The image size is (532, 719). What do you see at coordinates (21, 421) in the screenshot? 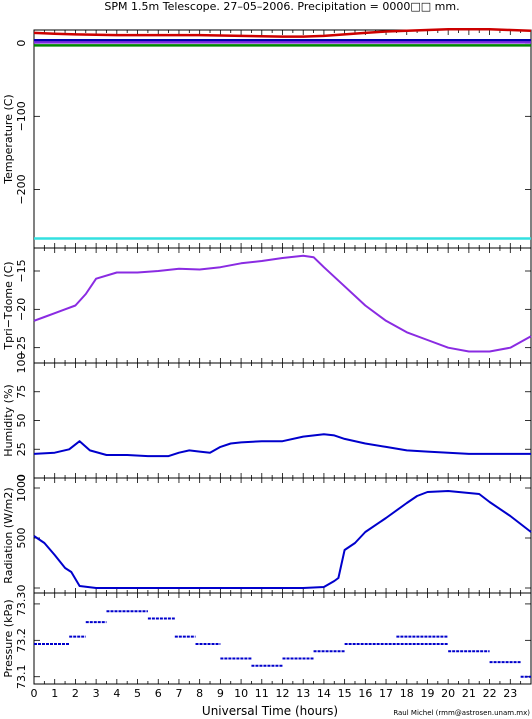
I see `y-tick-label: 50` at bounding box center [21, 421].